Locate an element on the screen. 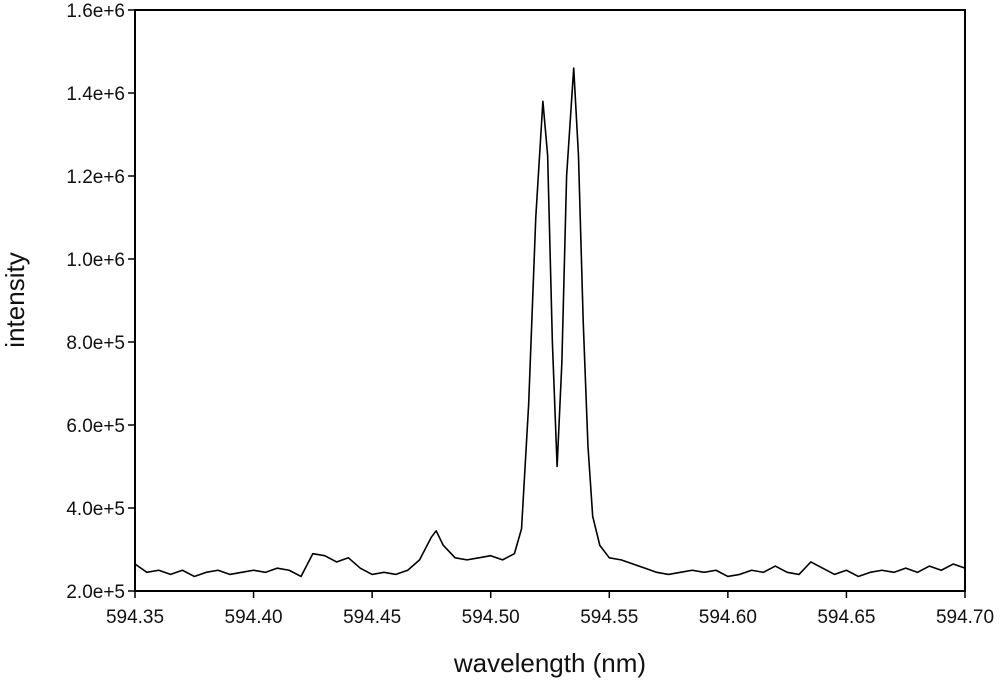 The image size is (1000, 684). x-tick-label: 594.55 is located at coordinates (609, 617).